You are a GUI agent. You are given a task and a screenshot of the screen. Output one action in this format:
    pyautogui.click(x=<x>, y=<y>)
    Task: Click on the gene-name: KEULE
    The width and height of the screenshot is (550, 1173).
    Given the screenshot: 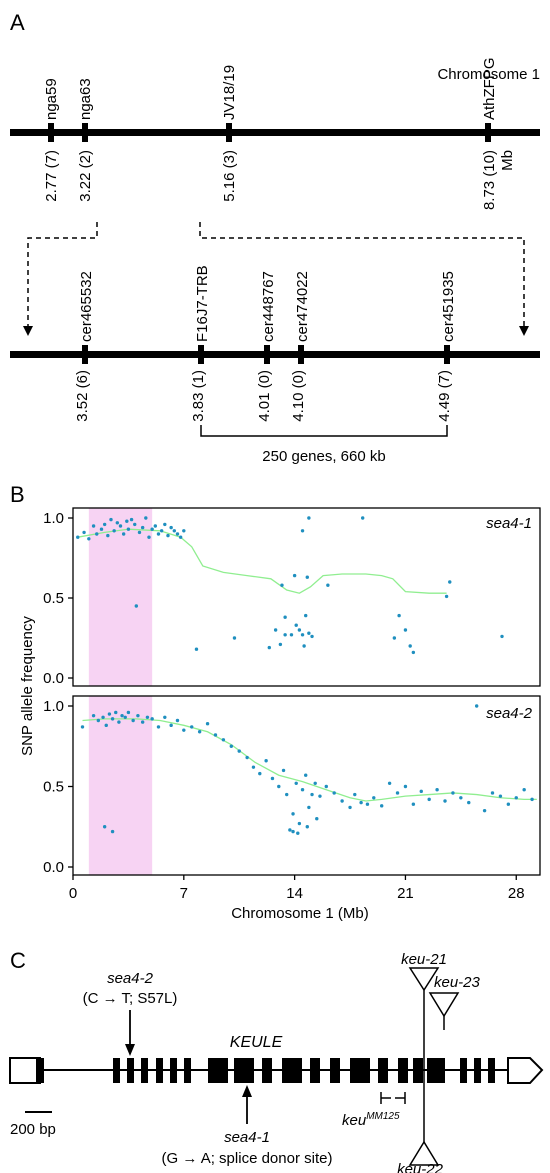 What is the action you would take?
    pyautogui.click(x=256, y=1042)
    